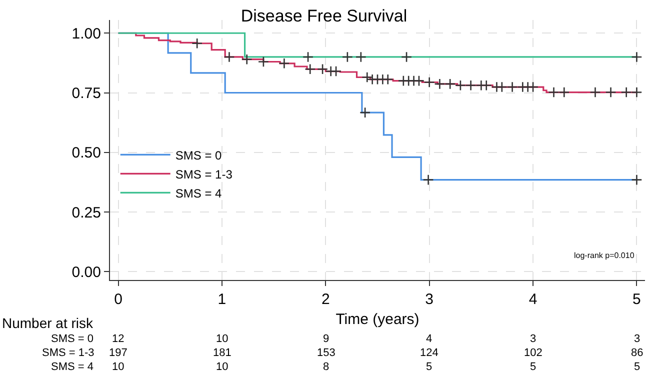 The height and width of the screenshot is (378, 648). What do you see at coordinates (429, 299) in the screenshot?
I see `x-tick-label: 3` at bounding box center [429, 299].